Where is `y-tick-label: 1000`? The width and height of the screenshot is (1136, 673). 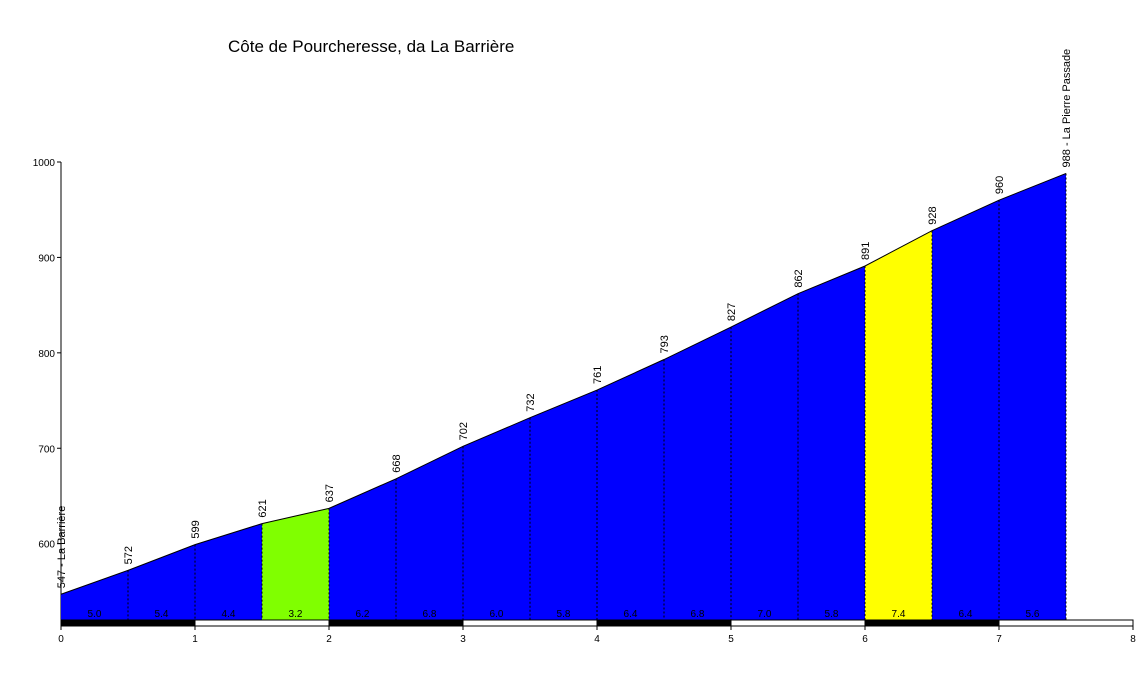
y-tick-label: 1000 is located at coordinates (44, 163).